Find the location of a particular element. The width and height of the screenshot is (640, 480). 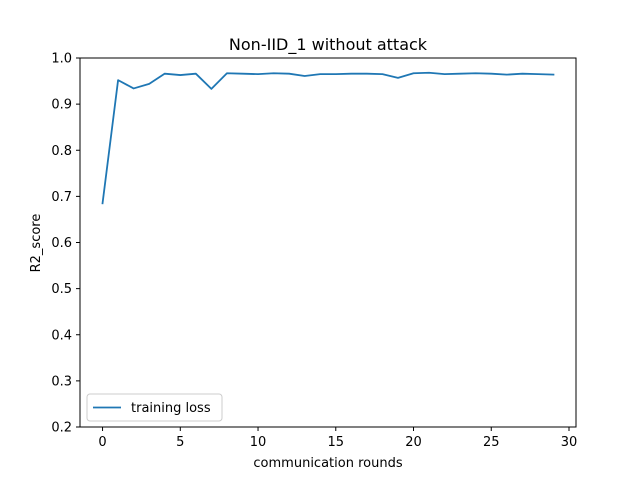

y-tick-label: 0.5 is located at coordinates (61, 289).